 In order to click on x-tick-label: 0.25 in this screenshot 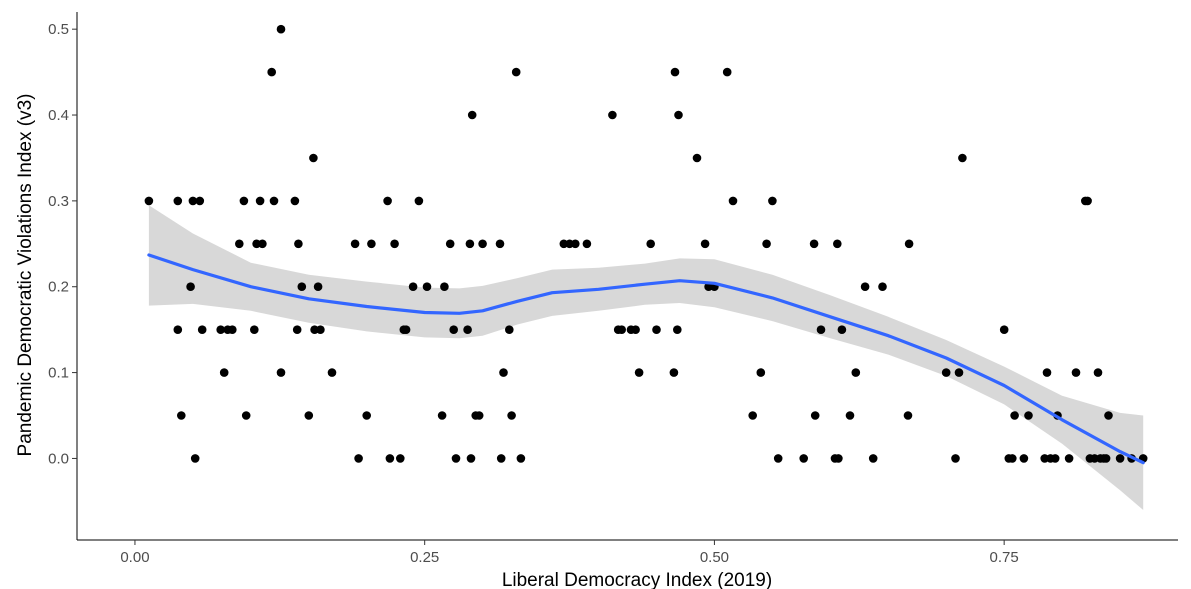, I will do `click(424, 557)`.